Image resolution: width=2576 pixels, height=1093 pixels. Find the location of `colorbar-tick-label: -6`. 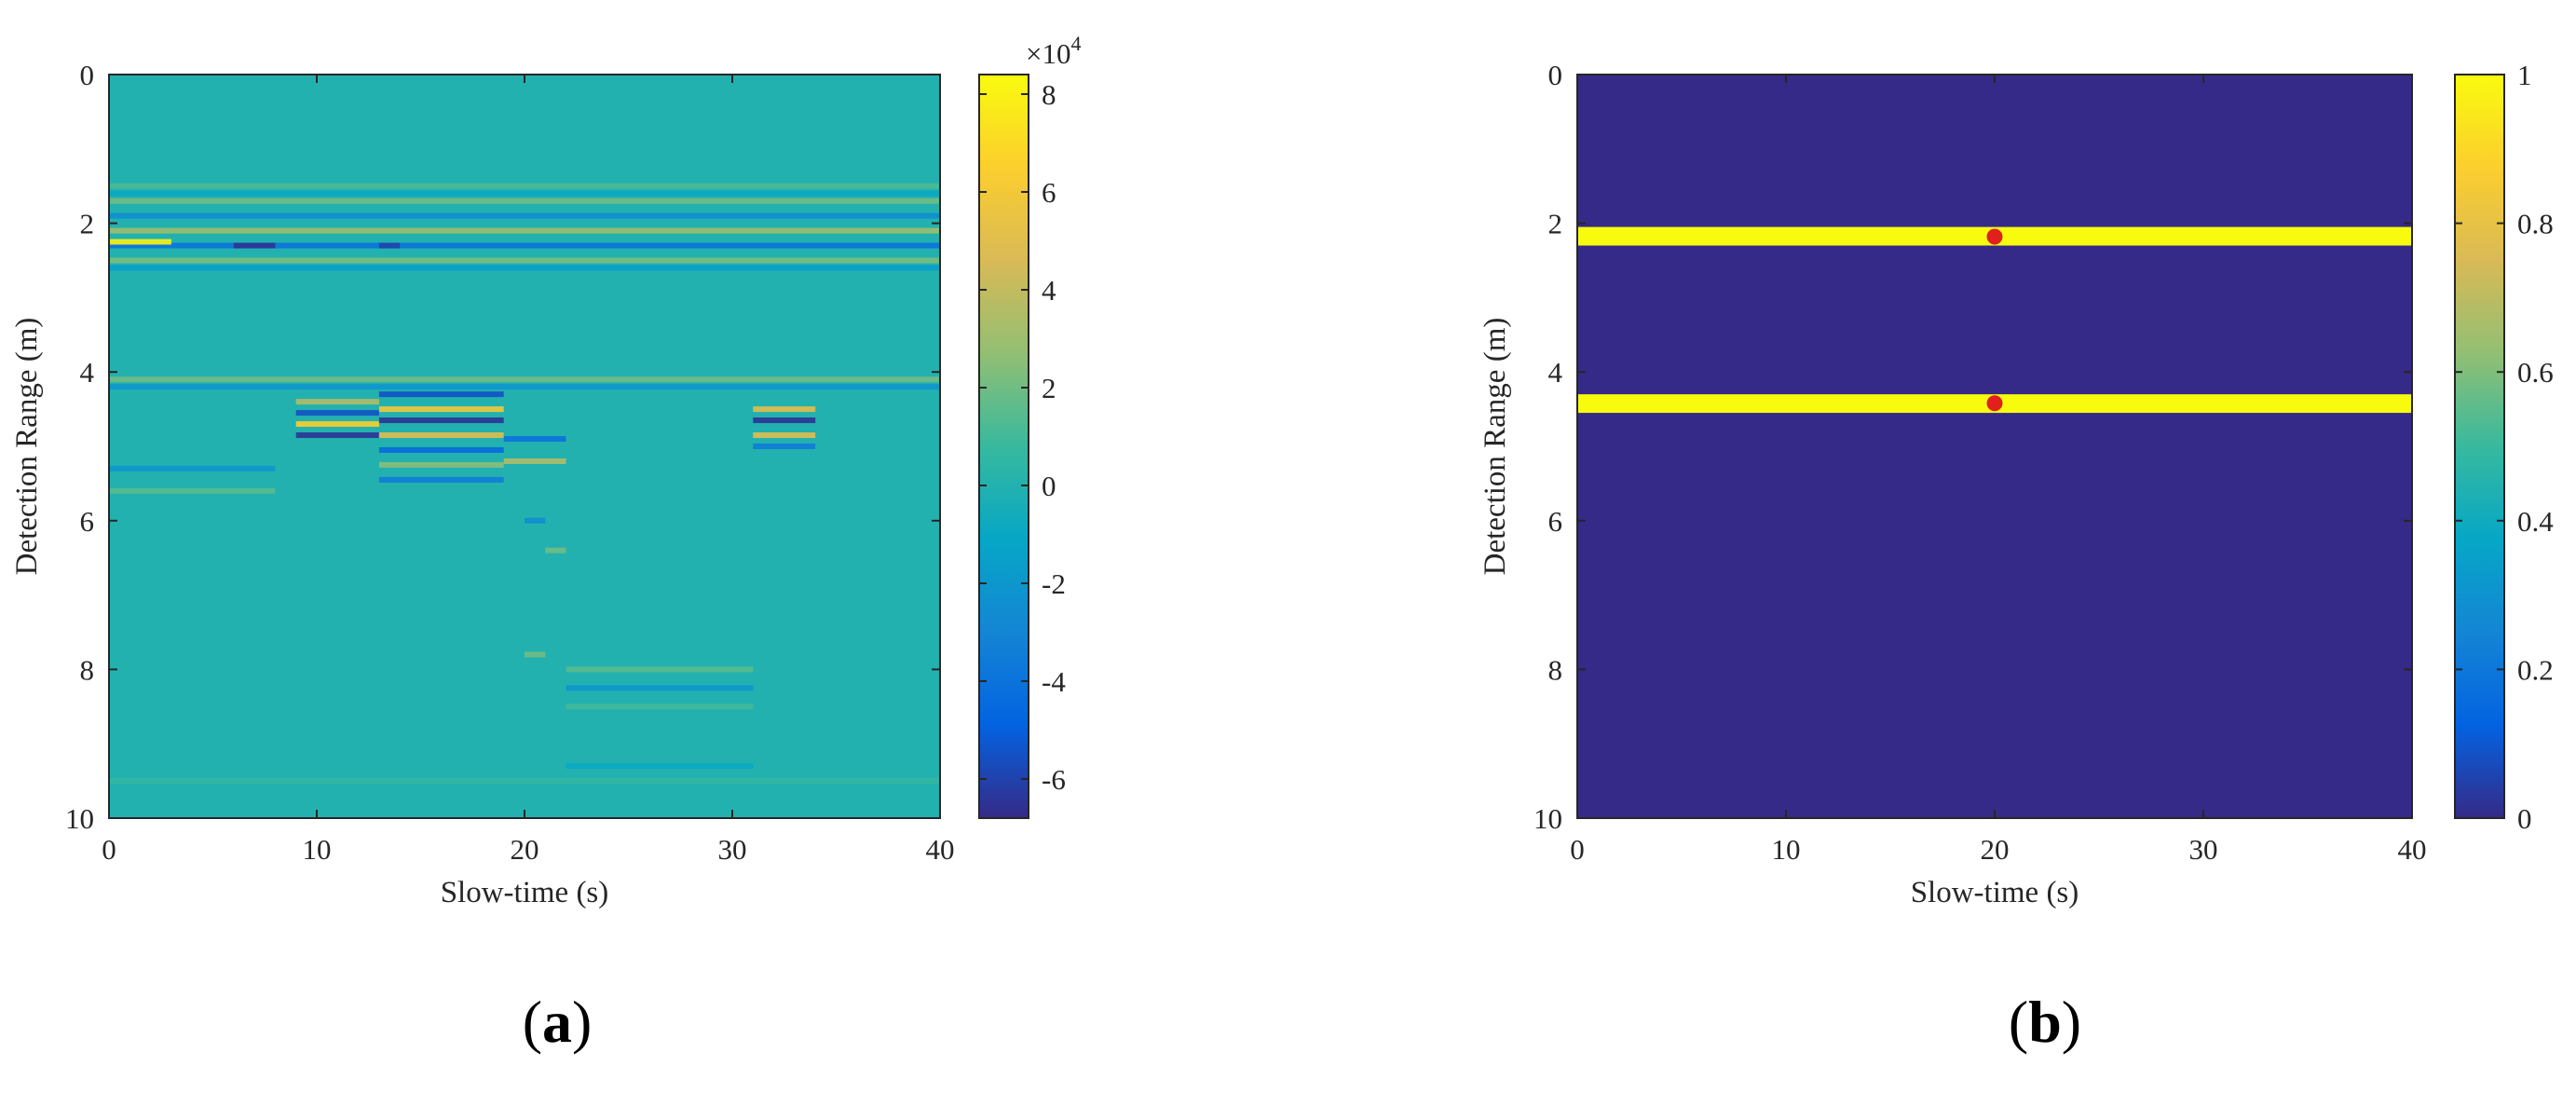

colorbar-tick-label: -6 is located at coordinates (1054, 779).